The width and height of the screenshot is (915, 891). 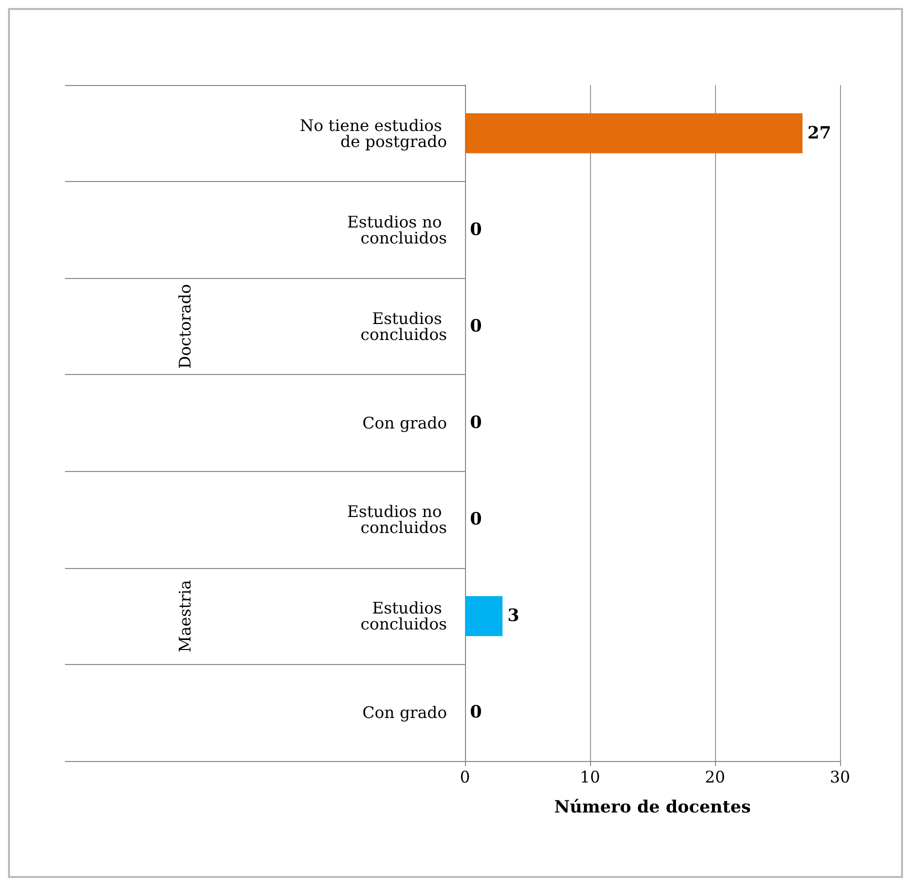 I want to click on y-tick-label: No tiene estudios de postgrado, so click(x=373, y=133).